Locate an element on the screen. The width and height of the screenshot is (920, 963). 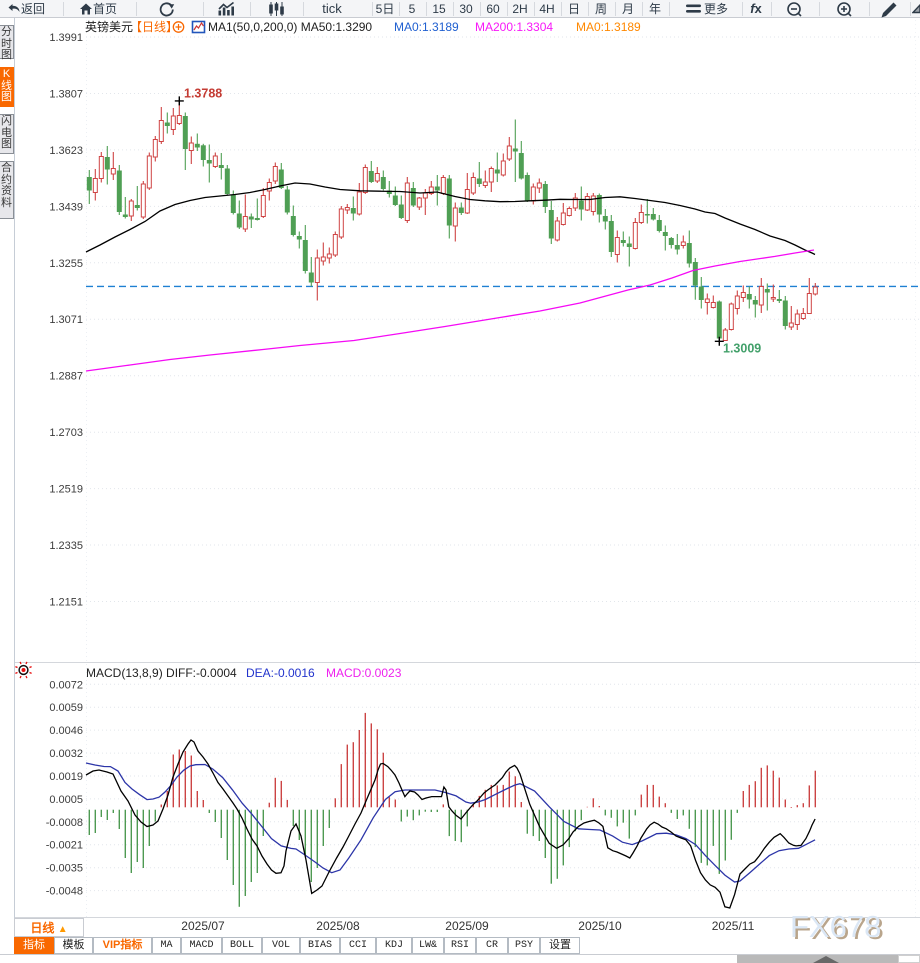
svg-text: 0.0019 is located at coordinates (66, 777).